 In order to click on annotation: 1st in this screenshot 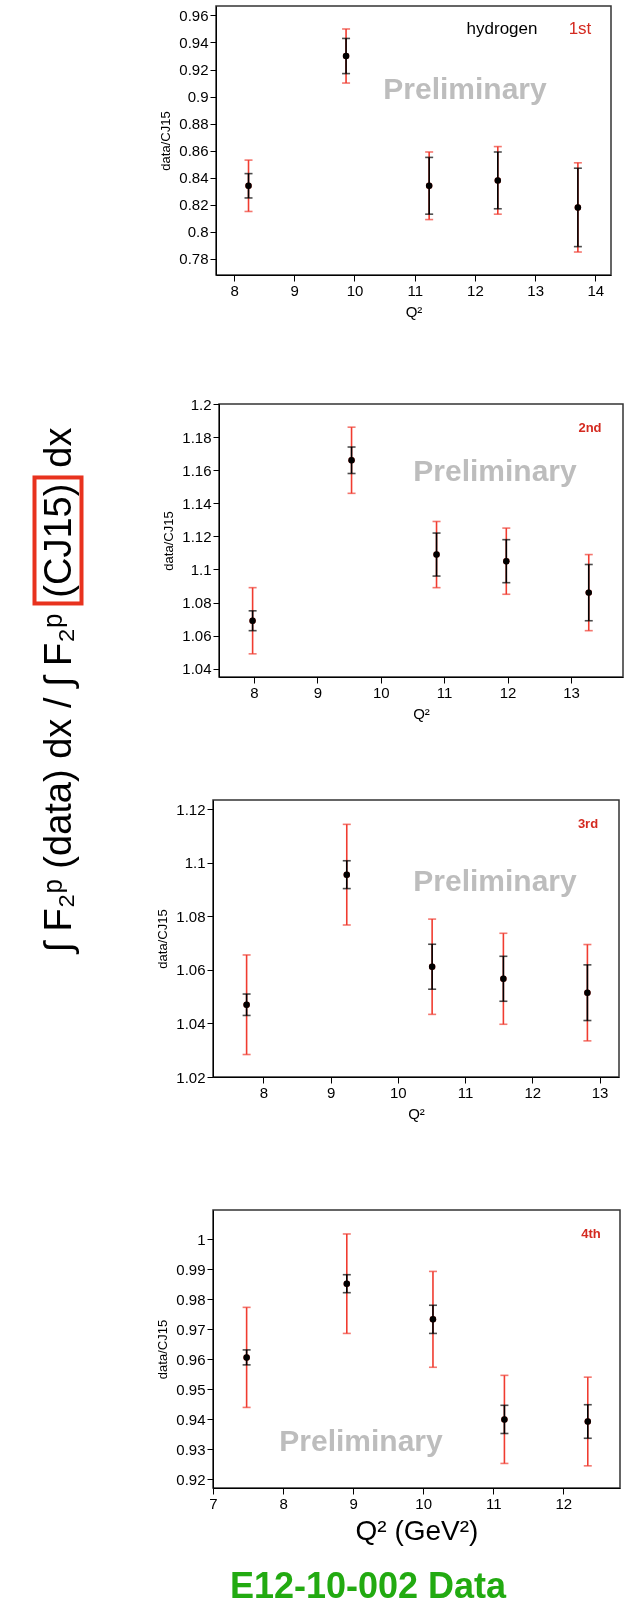, I will do `click(580, 28)`.